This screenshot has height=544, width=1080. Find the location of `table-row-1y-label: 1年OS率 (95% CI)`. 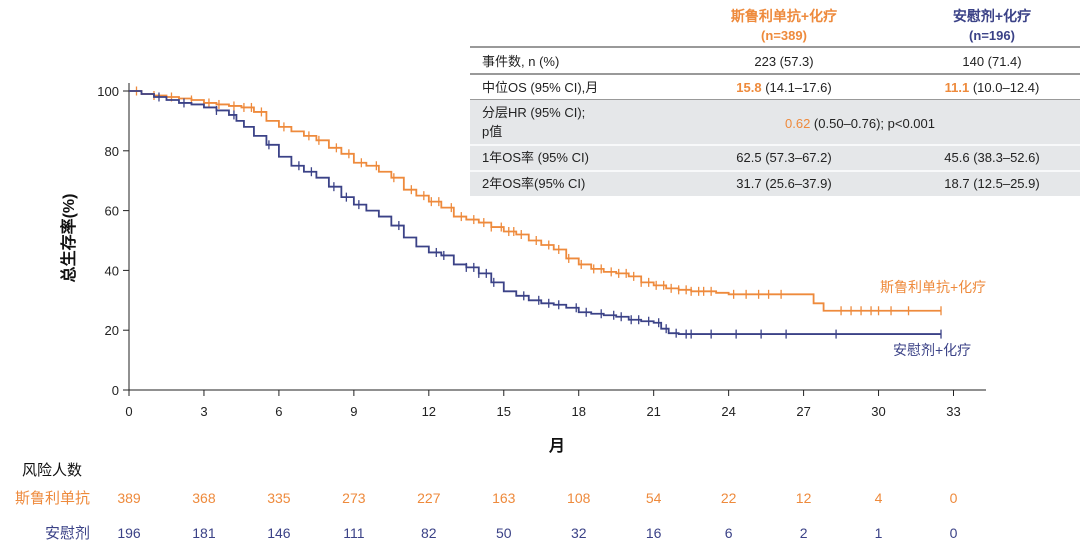

table-row-1y-label: 1年OS率 (95% CI) is located at coordinates (535, 157).